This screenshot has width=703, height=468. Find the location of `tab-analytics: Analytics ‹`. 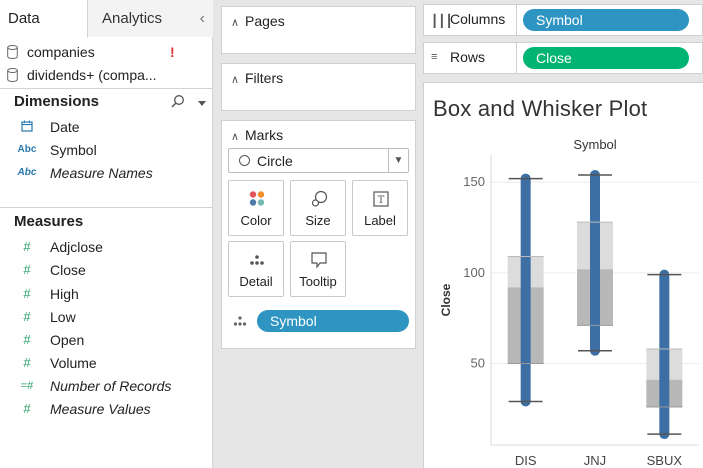

tab-analytics: Analytics ‹ is located at coordinates (150, 18).